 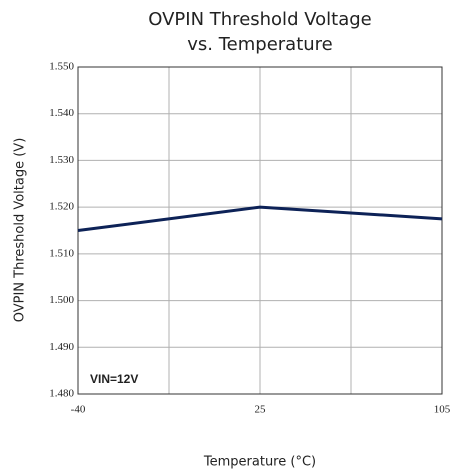 I want to click on y-tick-label: 1.510, so click(x=61, y=253).